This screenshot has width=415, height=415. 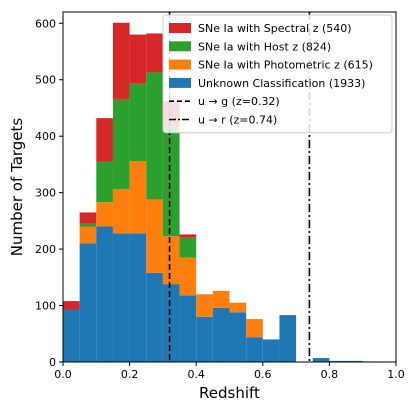 I want to click on legend-label: u → g (z=0.32), so click(x=239, y=101).